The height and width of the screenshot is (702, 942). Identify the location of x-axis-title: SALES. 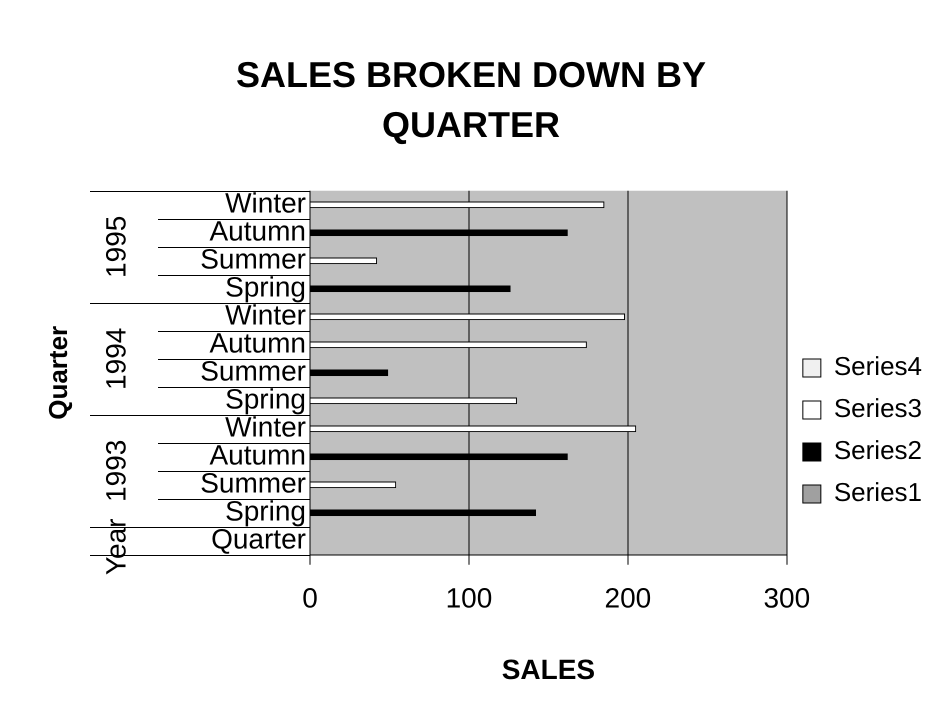
(549, 669).